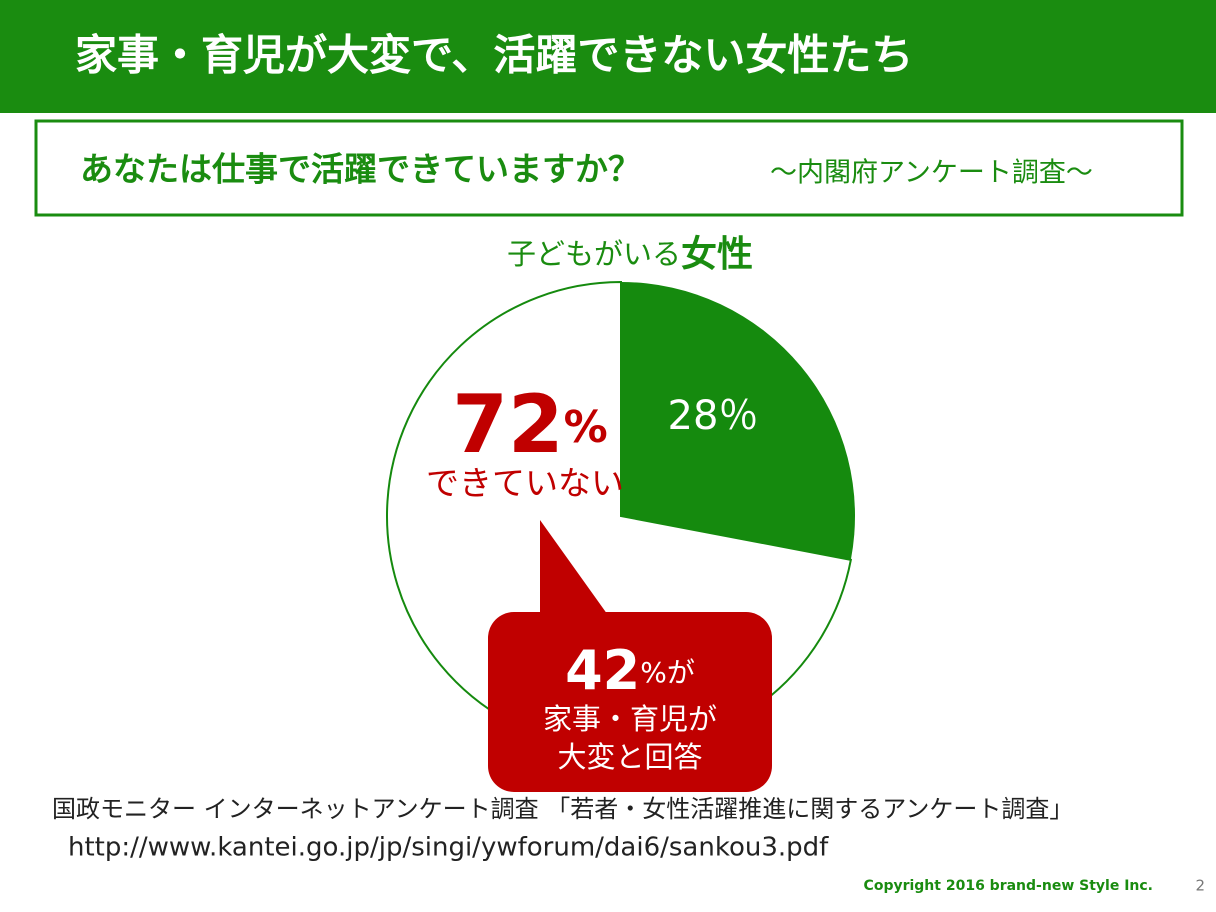  I want to click on callout-box, so click(630, 702).